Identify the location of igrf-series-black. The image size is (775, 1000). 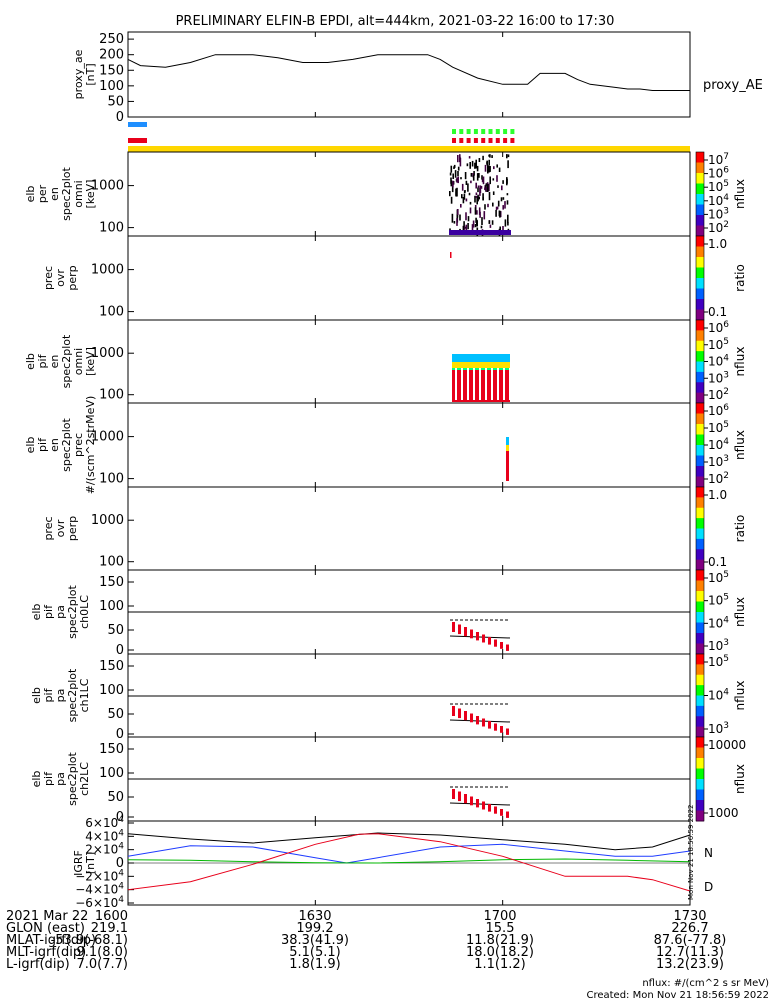
(409, 841).